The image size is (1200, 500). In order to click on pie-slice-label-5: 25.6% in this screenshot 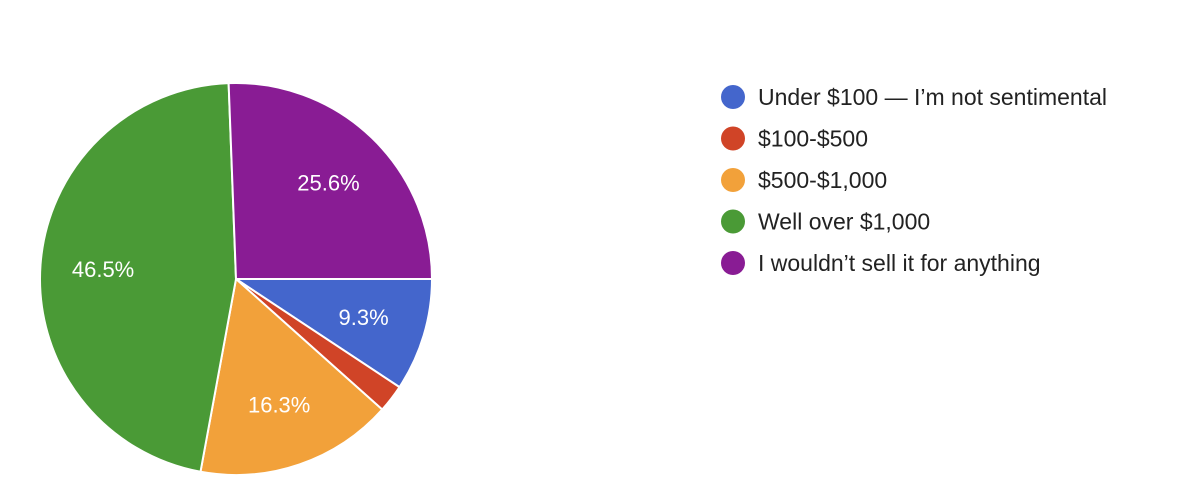, I will do `click(328, 182)`.